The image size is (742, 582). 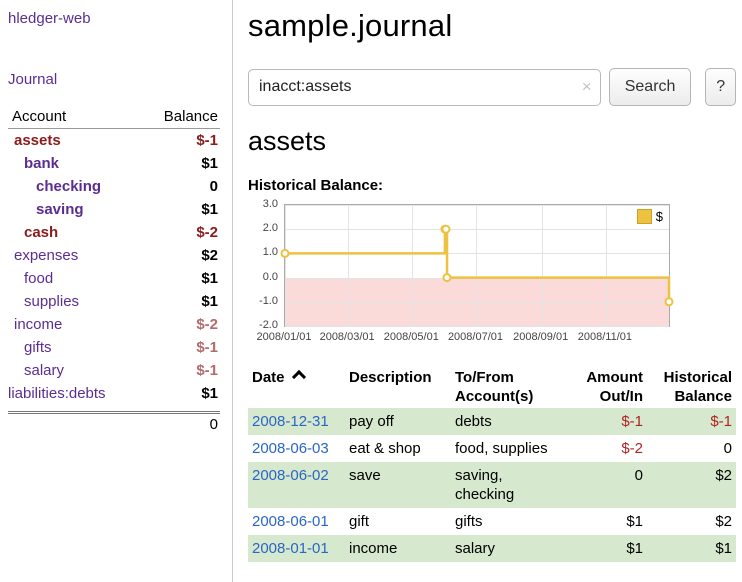 I want to click on register-header-description: Description, so click(x=390, y=377).